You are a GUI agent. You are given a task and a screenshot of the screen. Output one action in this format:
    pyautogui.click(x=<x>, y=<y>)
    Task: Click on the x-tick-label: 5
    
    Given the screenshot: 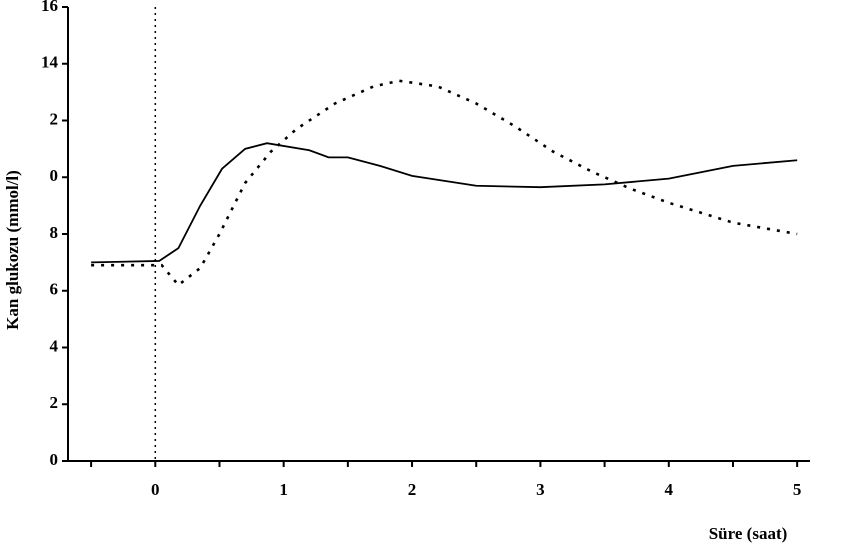 What is the action you would take?
    pyautogui.click(x=797, y=489)
    